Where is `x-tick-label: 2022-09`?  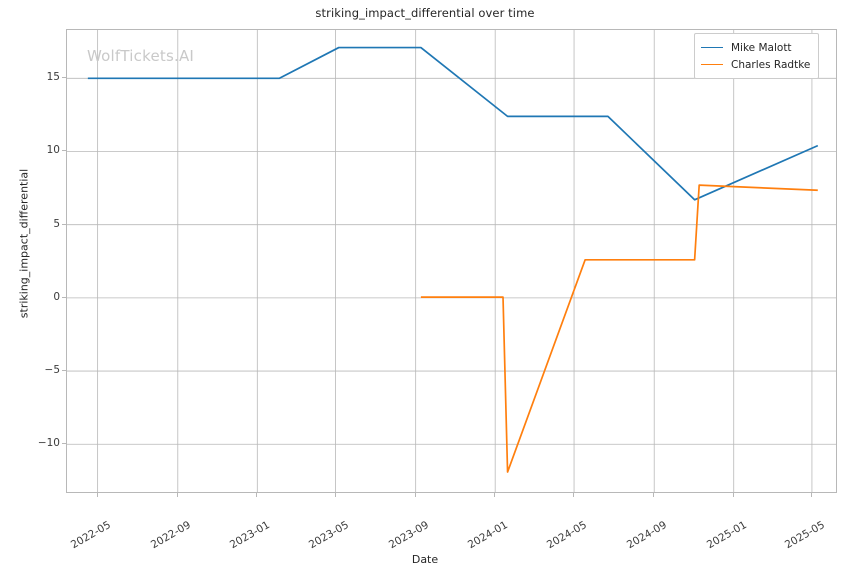
x-tick-label: 2022-09 is located at coordinates (170, 535).